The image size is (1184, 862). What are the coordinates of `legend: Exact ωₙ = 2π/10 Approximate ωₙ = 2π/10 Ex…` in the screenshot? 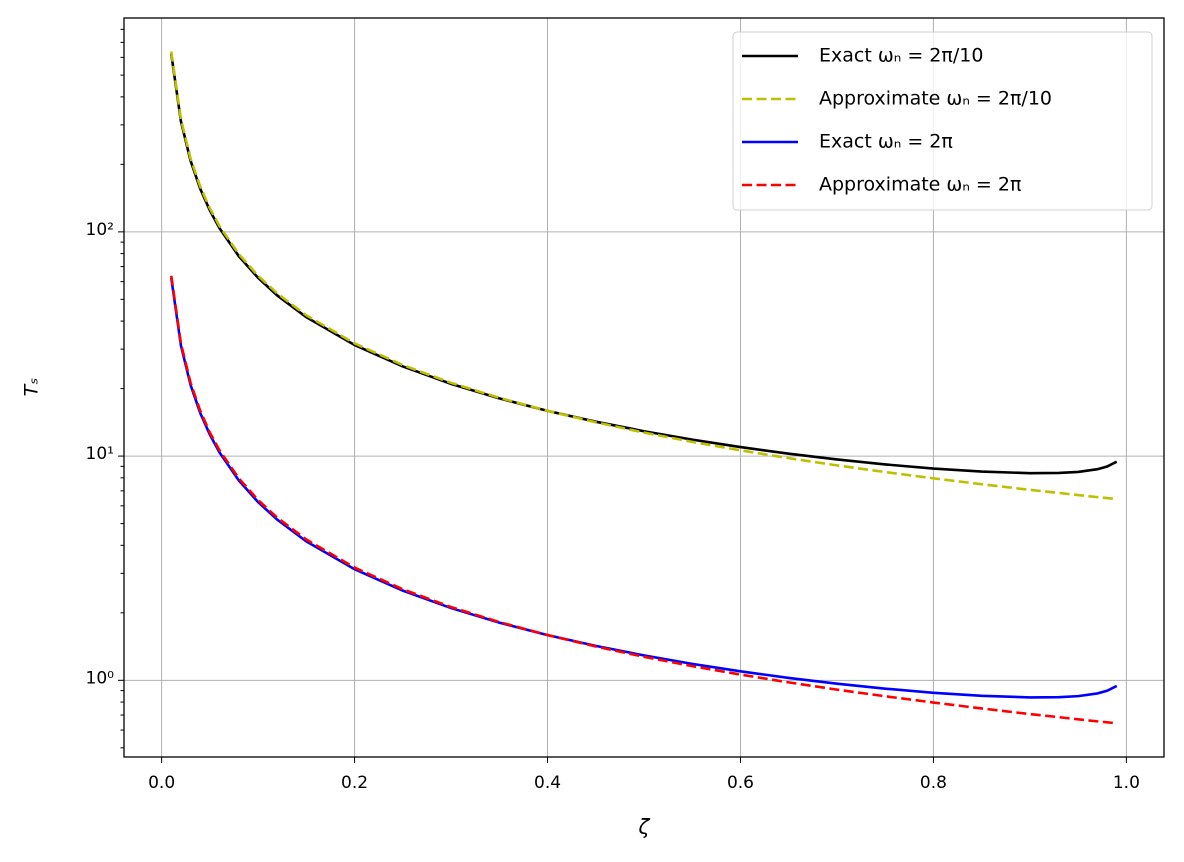 It's located at (942, 121).